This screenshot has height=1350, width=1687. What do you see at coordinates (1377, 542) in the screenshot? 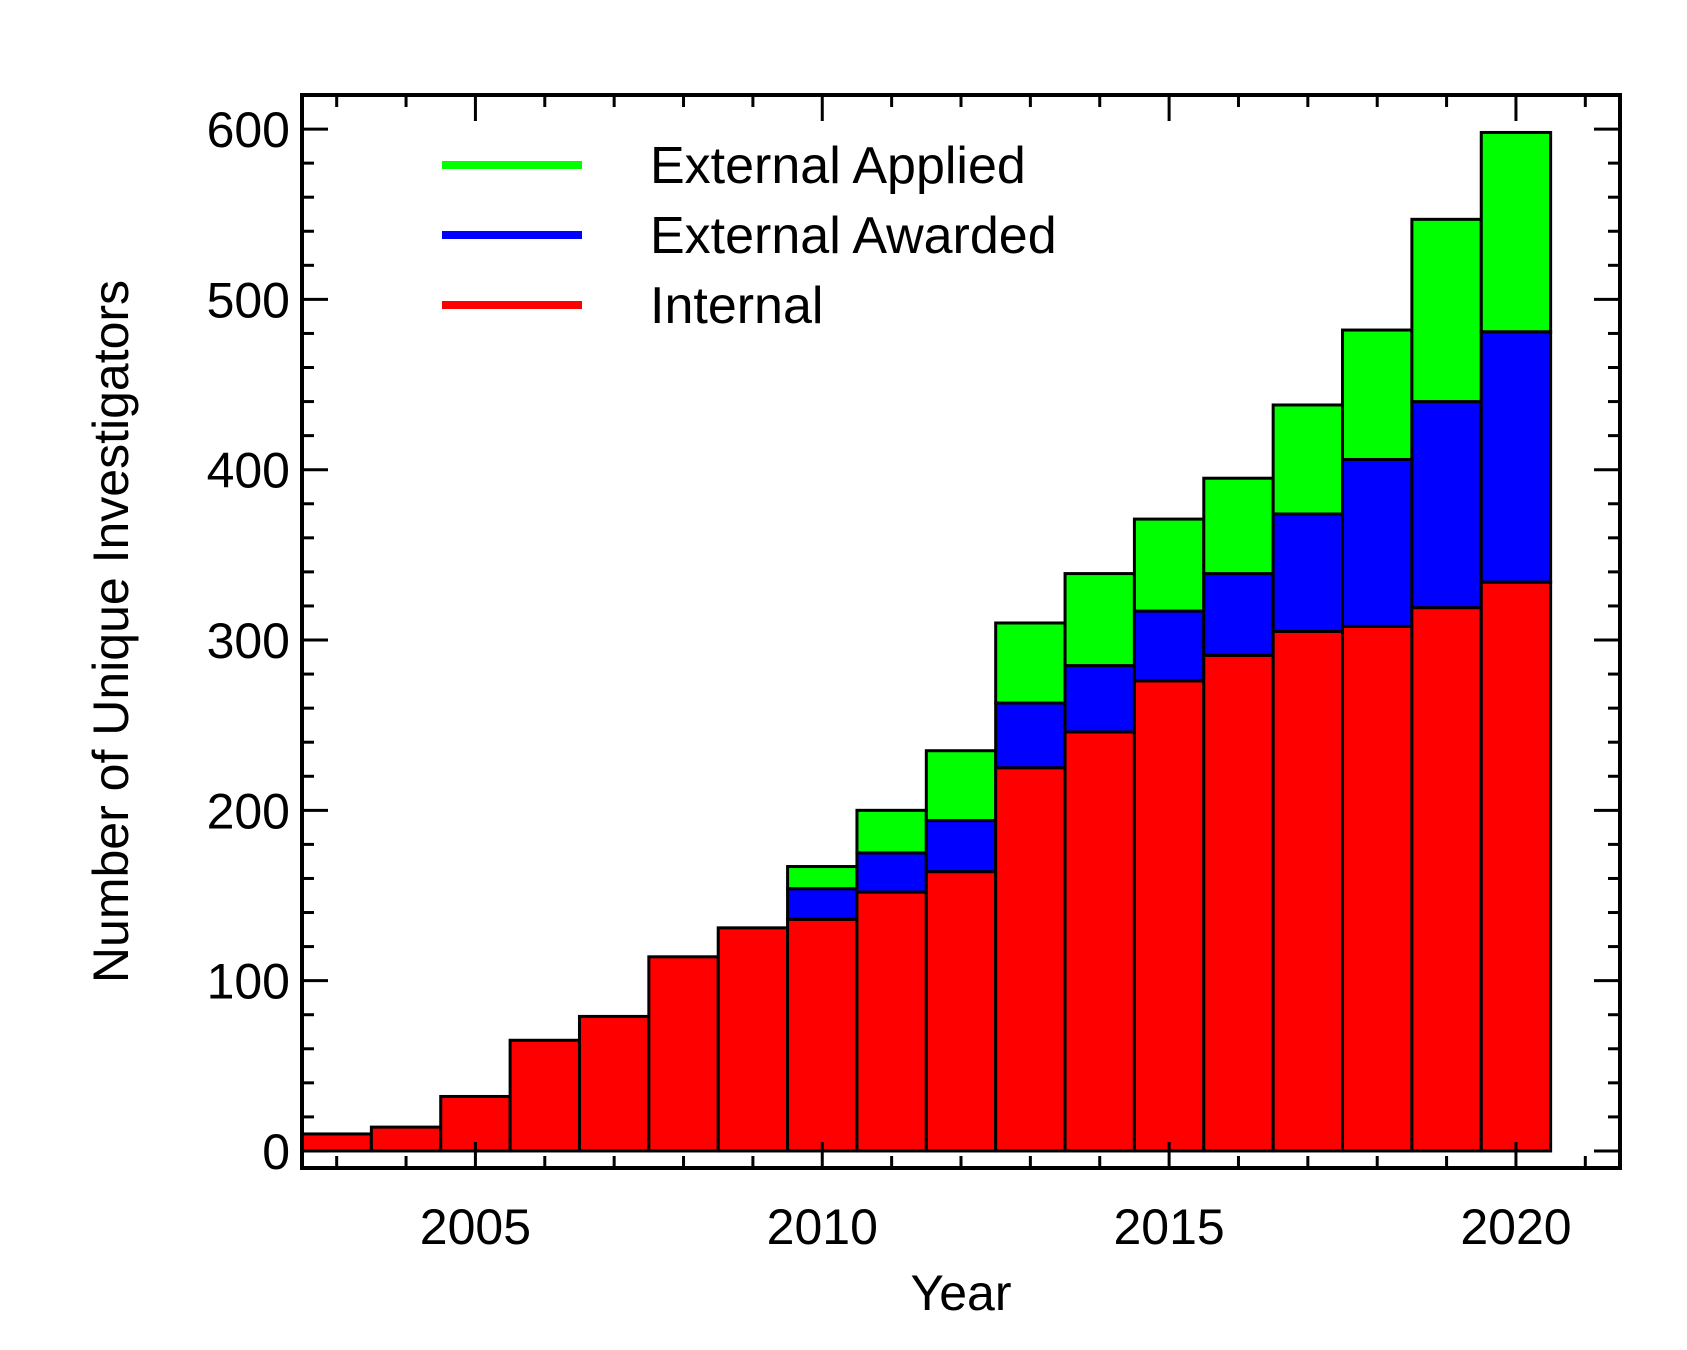
I see `bar-external-awarded-2018` at bounding box center [1377, 542].